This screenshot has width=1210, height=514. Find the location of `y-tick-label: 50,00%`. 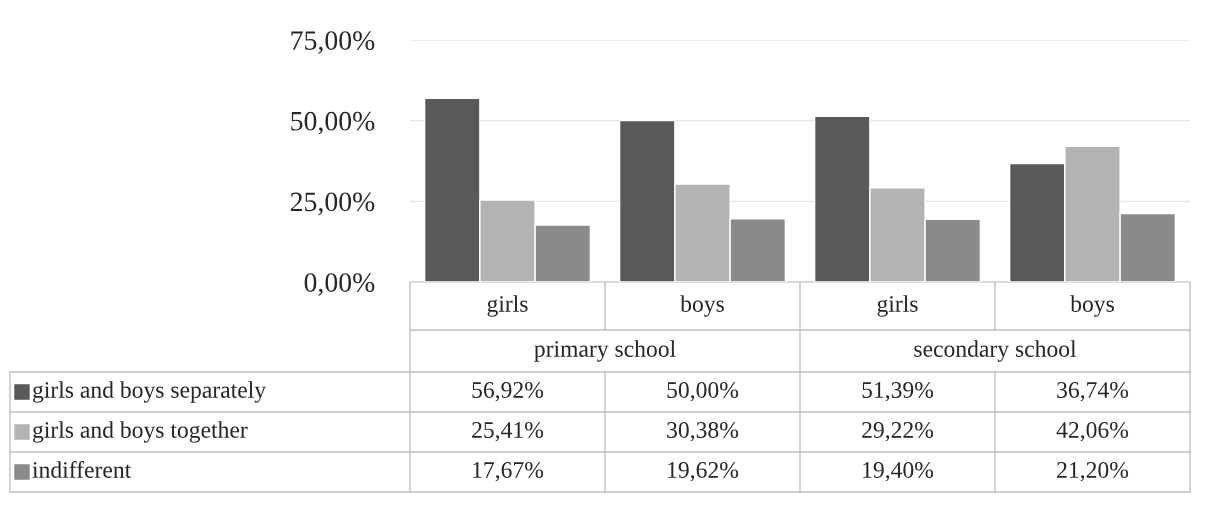

y-tick-label: 50,00% is located at coordinates (333, 123).